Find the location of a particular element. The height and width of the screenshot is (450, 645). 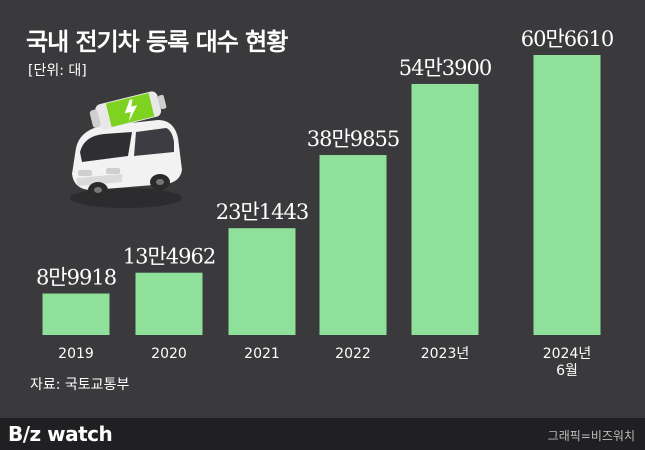

electric-car-battery-icon is located at coordinates (126, 149).